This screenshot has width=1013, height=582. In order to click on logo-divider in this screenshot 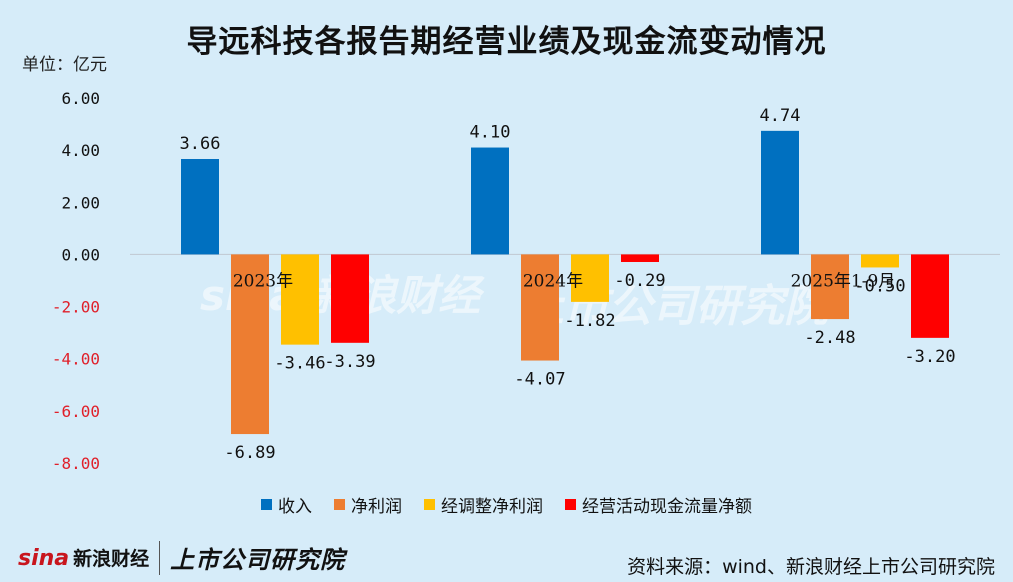, I will do `click(160, 557)`.